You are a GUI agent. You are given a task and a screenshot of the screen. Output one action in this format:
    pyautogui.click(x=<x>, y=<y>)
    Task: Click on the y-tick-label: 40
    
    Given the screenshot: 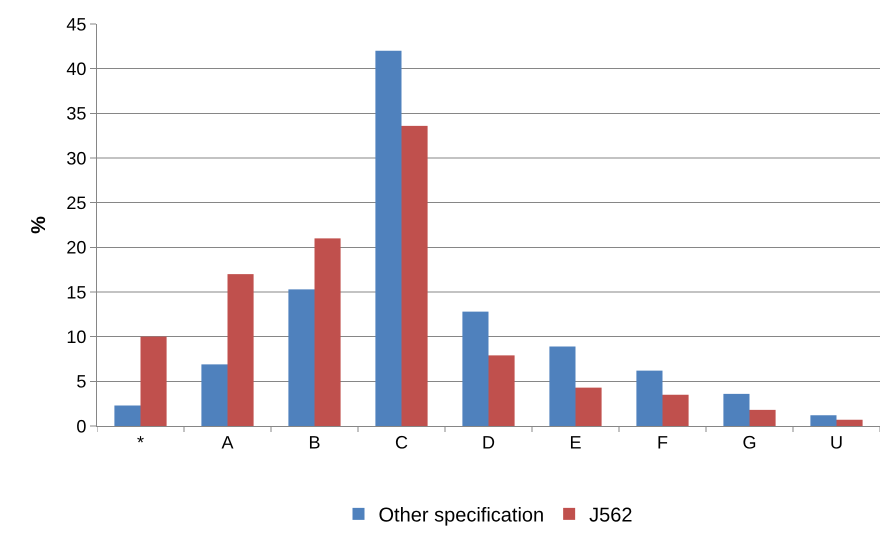 What is the action you would take?
    pyautogui.click(x=76, y=68)
    